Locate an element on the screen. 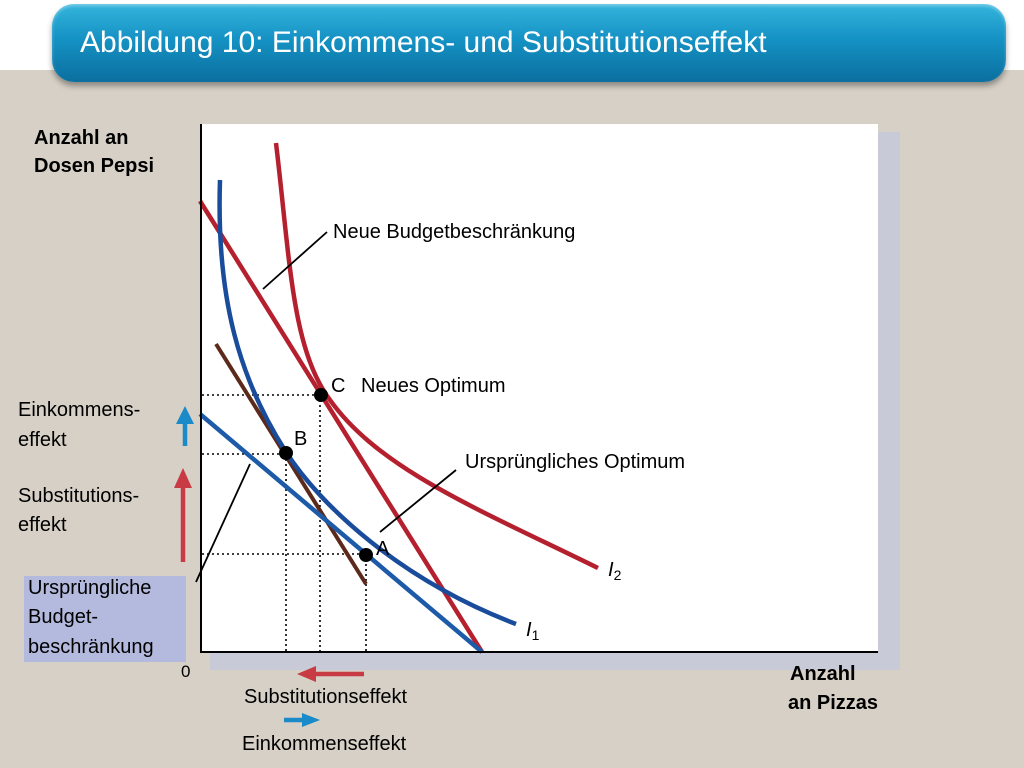 This screenshot has width=1024, height=768. leader-new-budget is located at coordinates (295, 260).